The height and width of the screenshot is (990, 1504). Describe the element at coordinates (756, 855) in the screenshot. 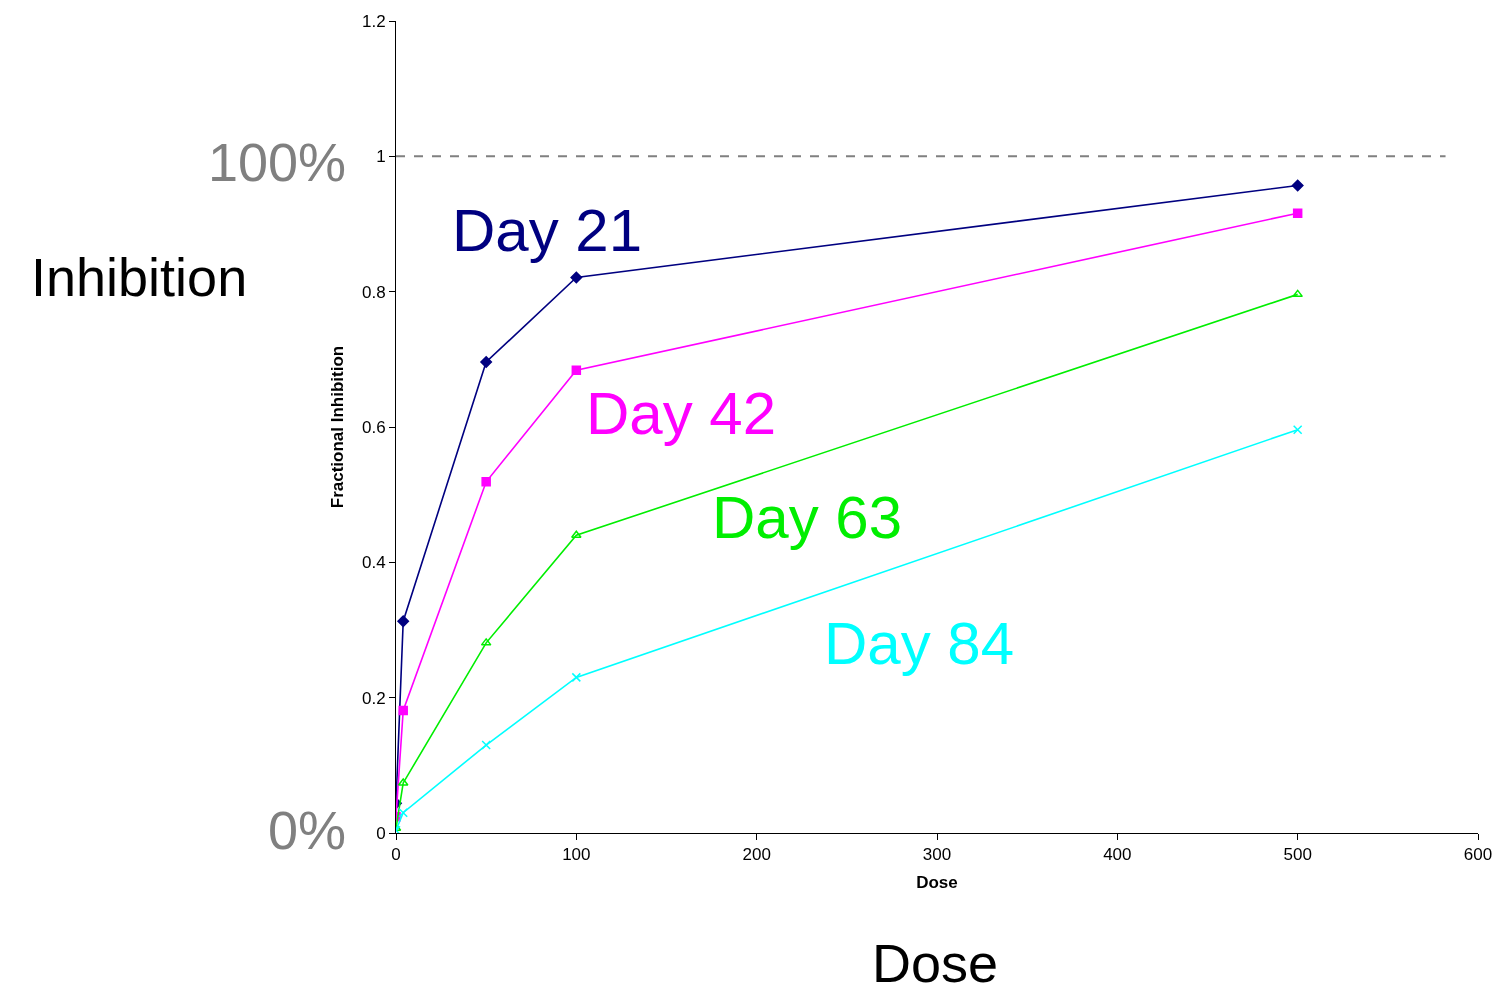

I see `x-tick-label: 200` at that location.